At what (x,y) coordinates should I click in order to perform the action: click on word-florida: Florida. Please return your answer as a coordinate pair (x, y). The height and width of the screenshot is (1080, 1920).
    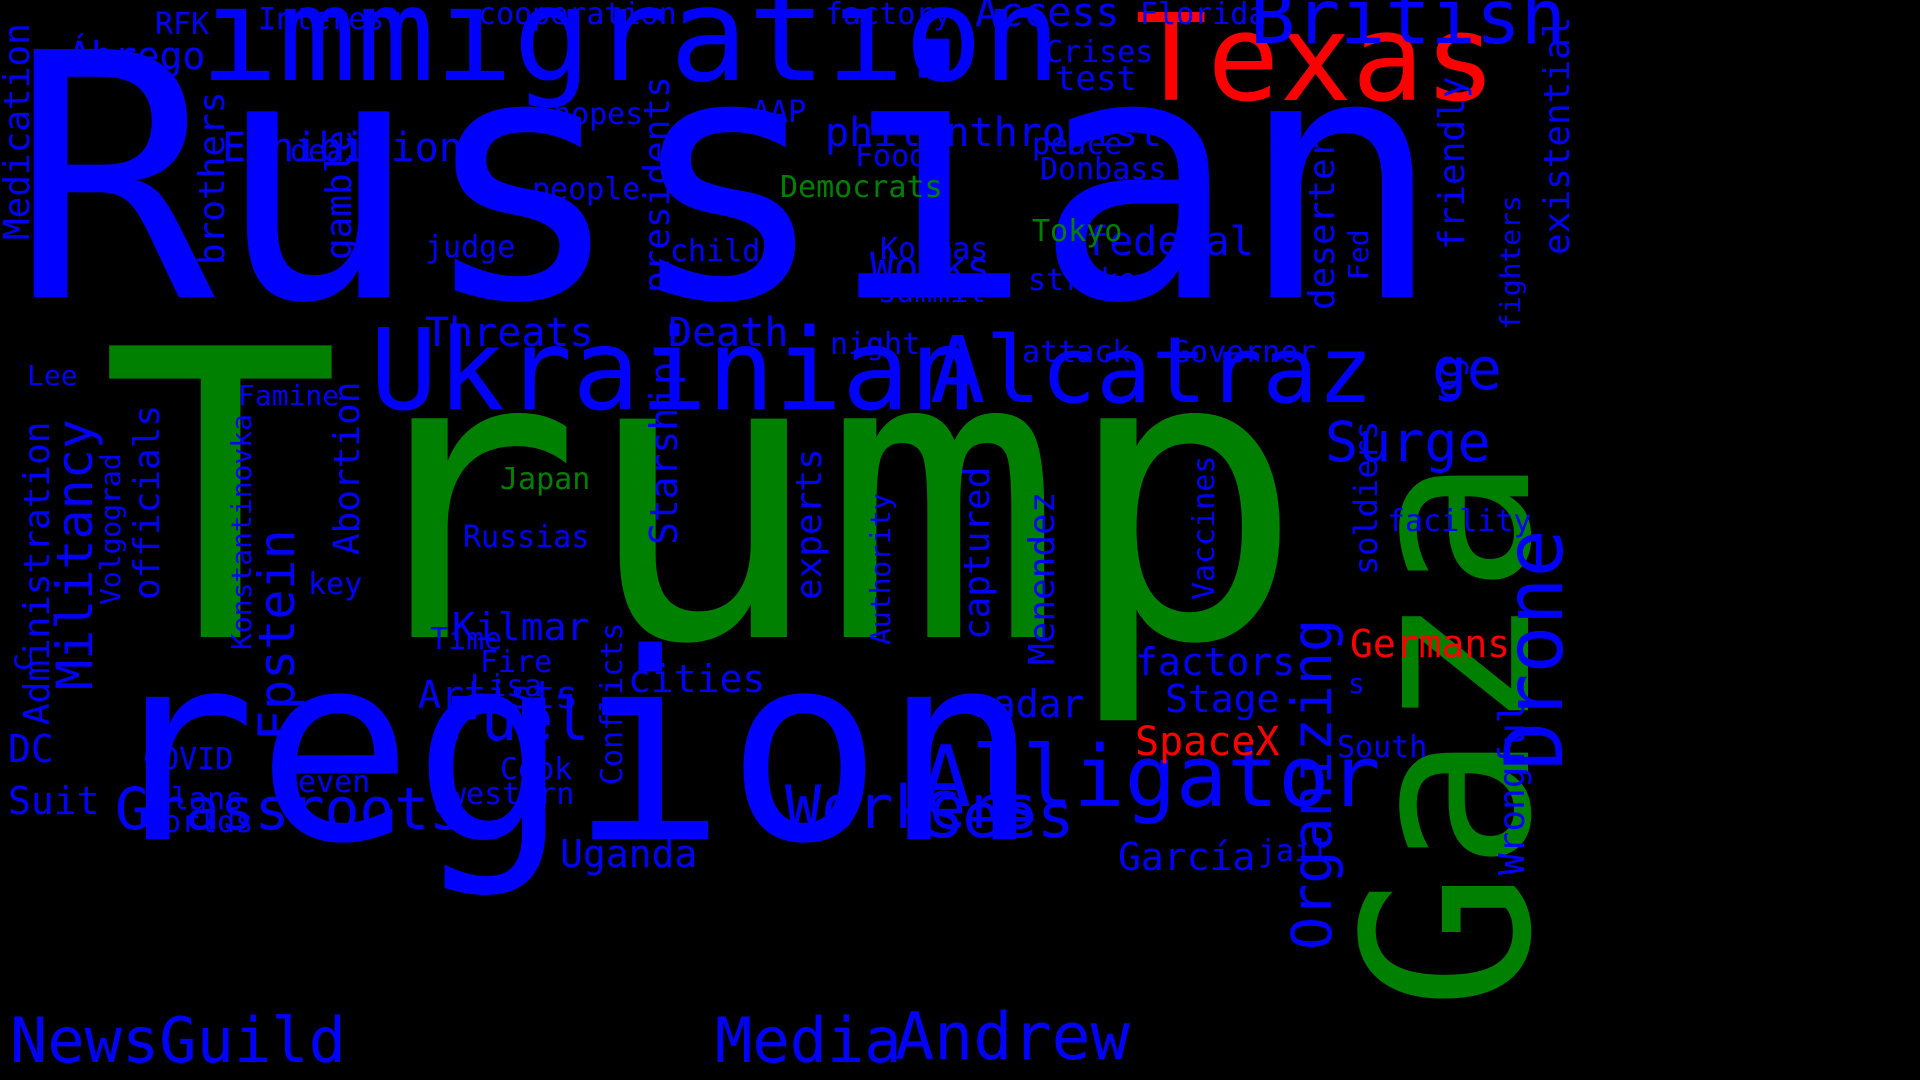
    Looking at the image, I should click on (1203, 16).